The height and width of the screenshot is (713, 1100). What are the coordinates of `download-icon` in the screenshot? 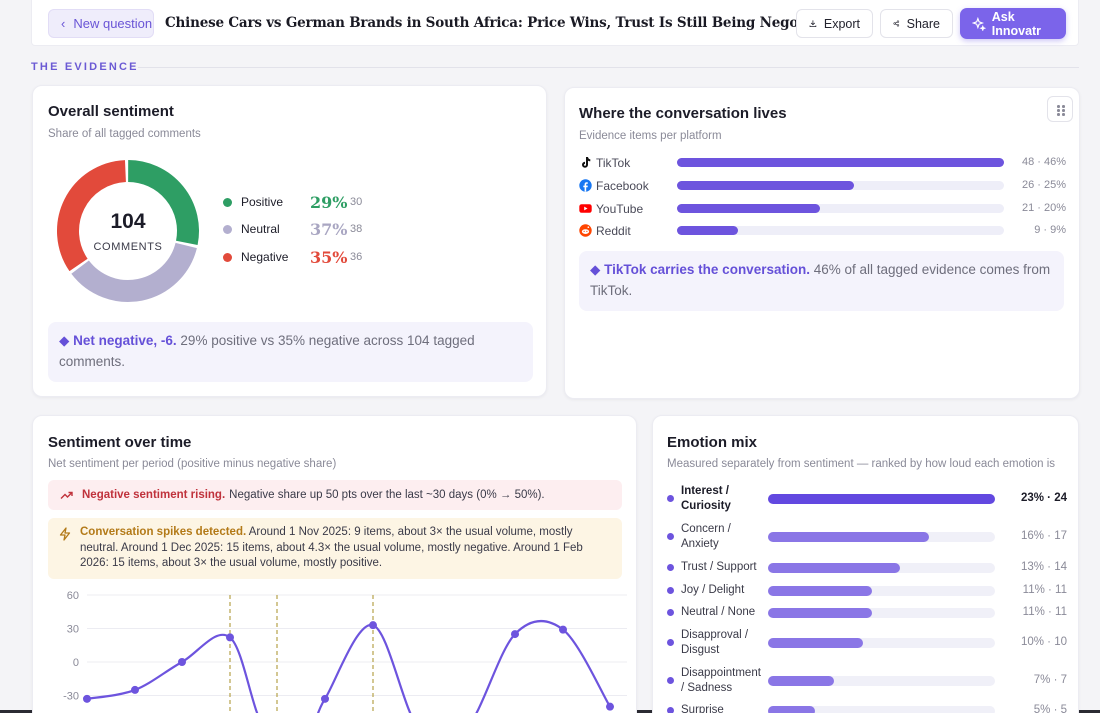 It's located at (813, 23).